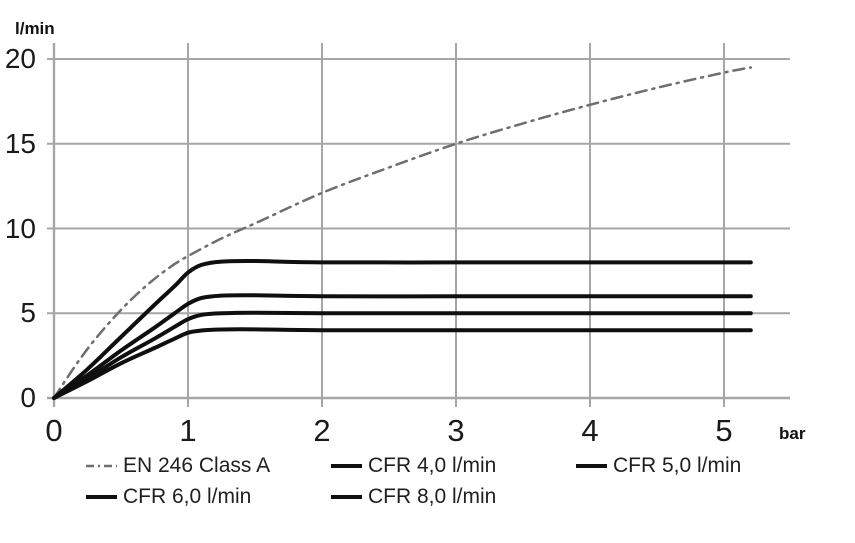  I want to click on x-tick-label: 5, so click(724, 430).